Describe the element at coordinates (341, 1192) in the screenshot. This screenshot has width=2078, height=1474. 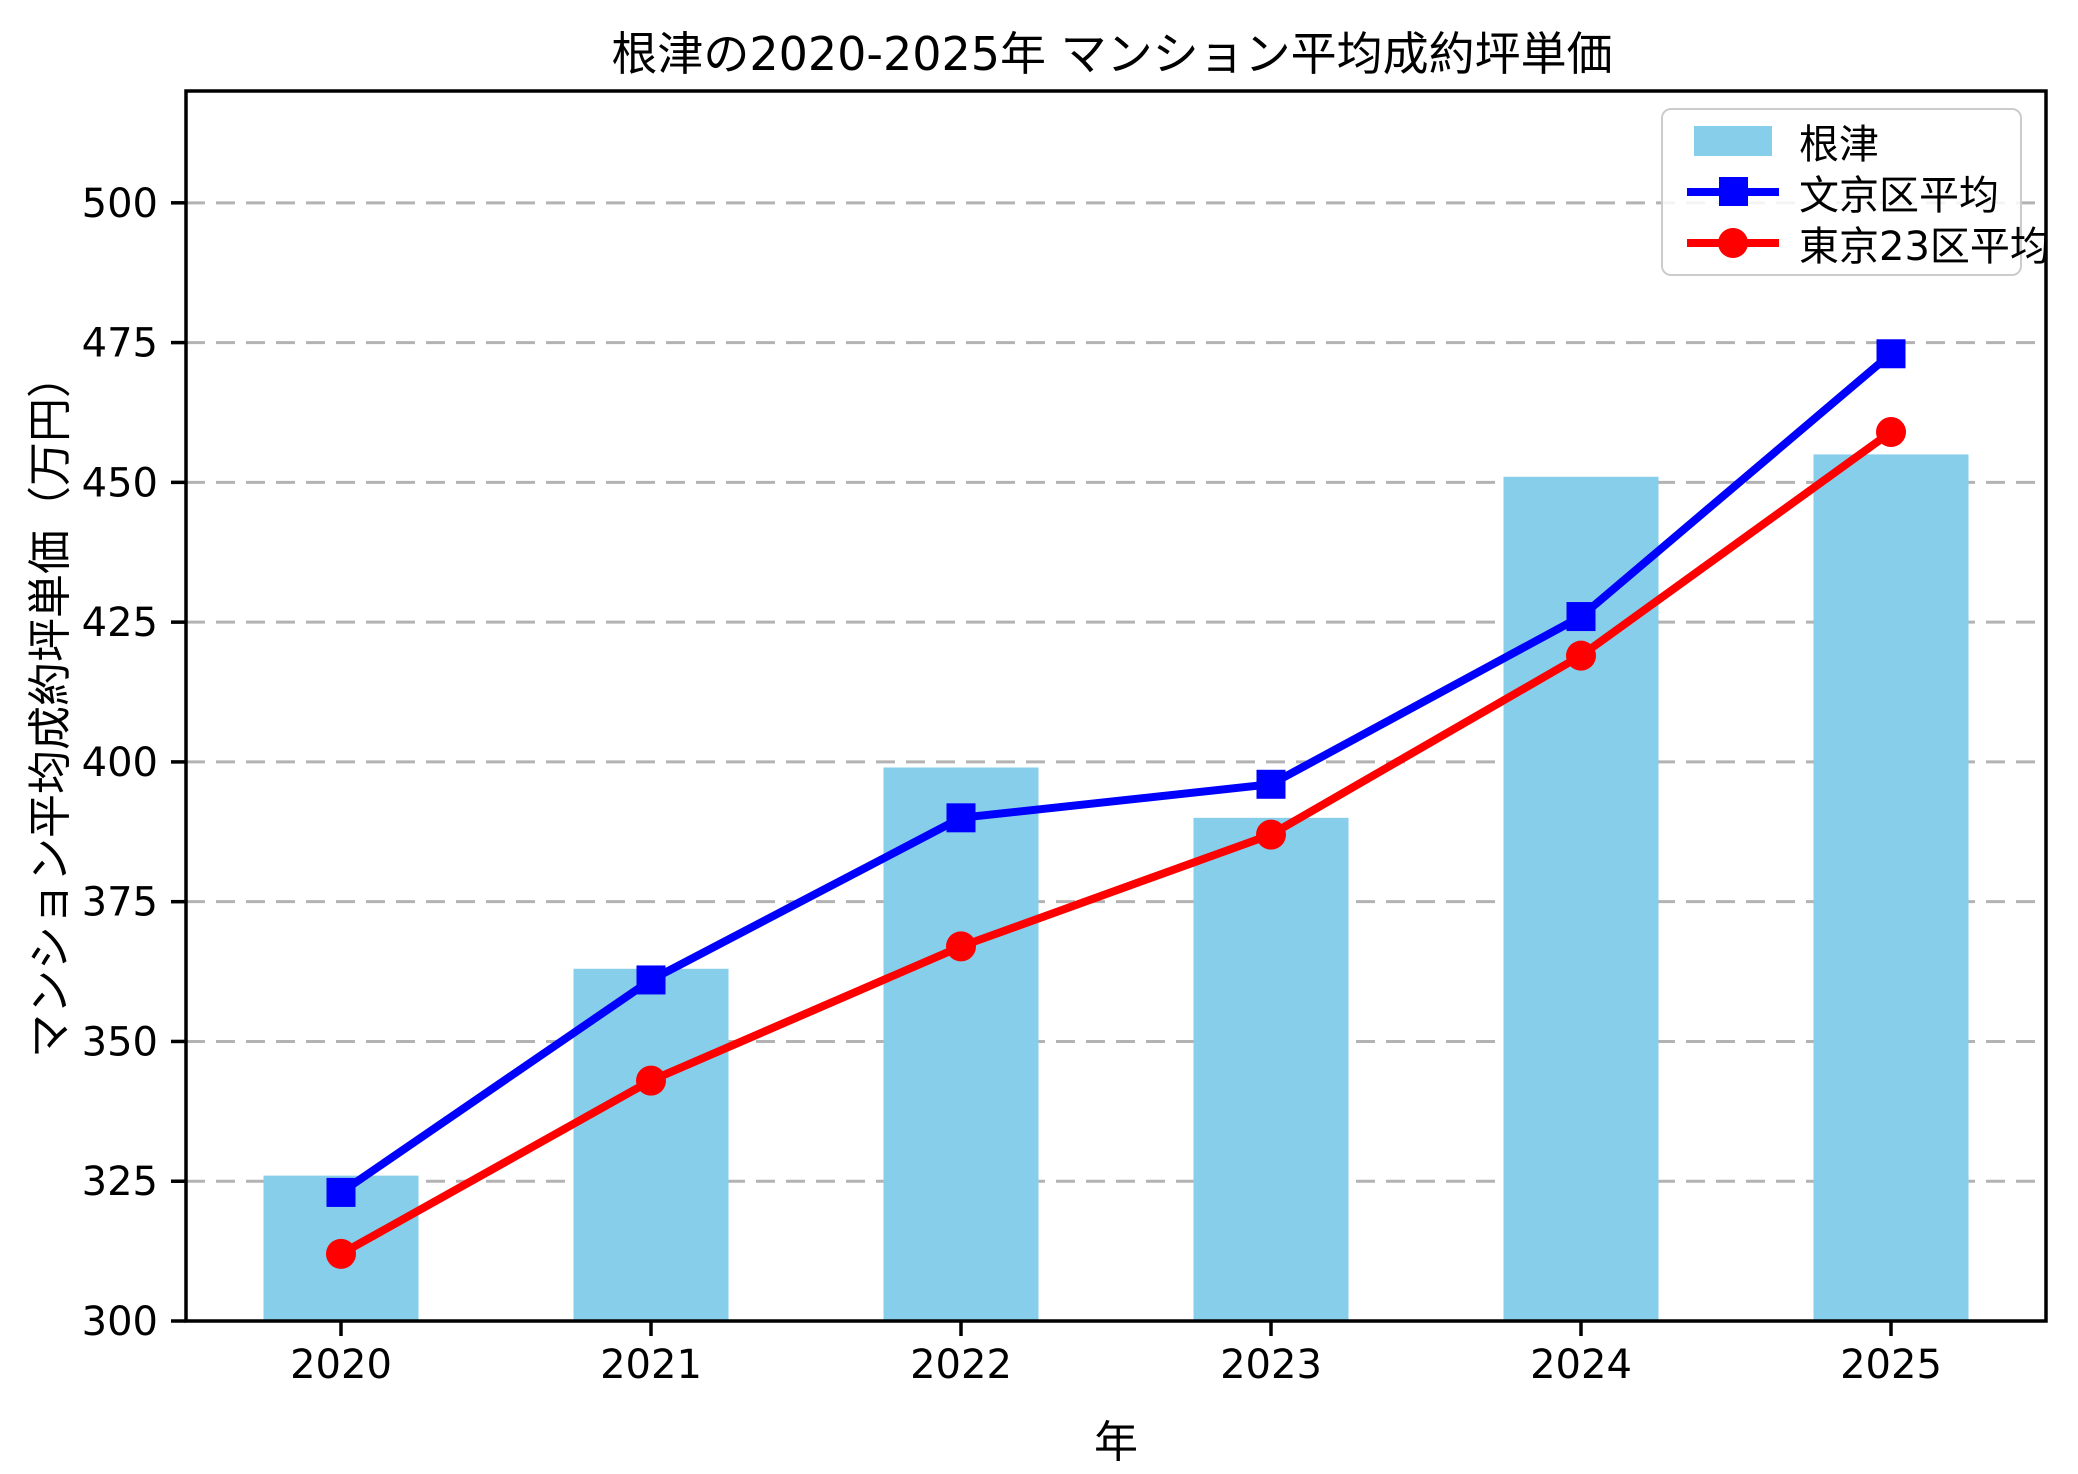
I see `square-marker-2020` at that location.